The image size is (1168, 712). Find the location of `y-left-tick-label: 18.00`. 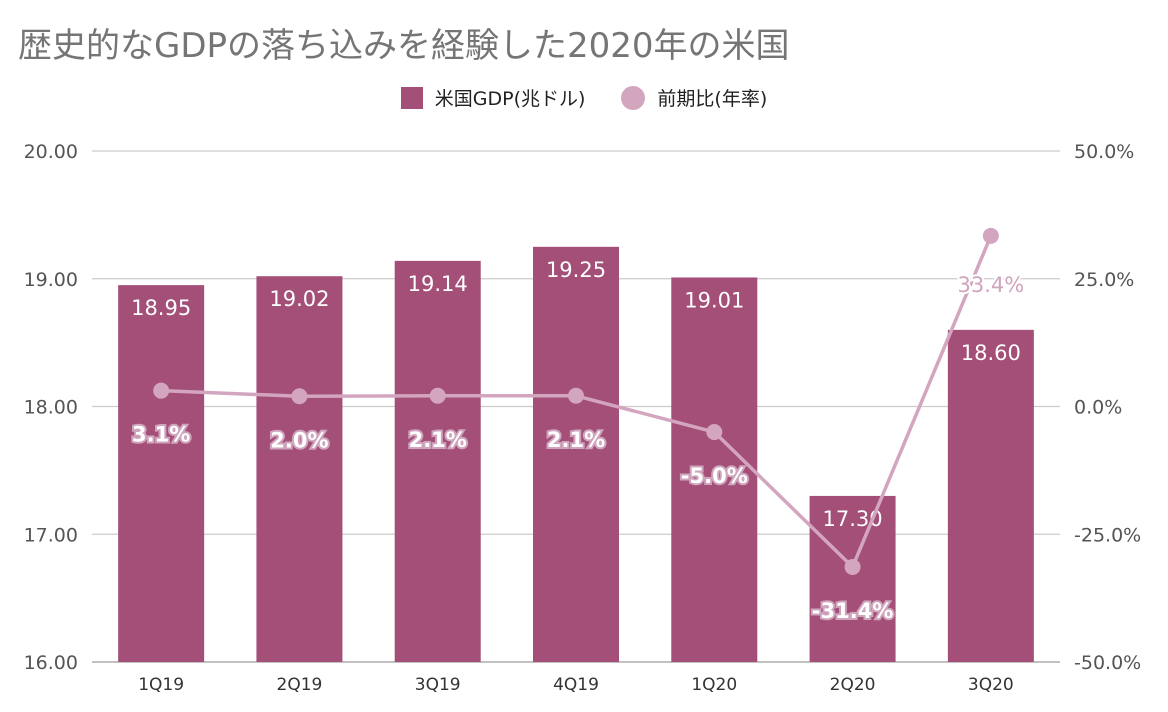

y-left-tick-label: 18.00 is located at coordinates (51, 408).